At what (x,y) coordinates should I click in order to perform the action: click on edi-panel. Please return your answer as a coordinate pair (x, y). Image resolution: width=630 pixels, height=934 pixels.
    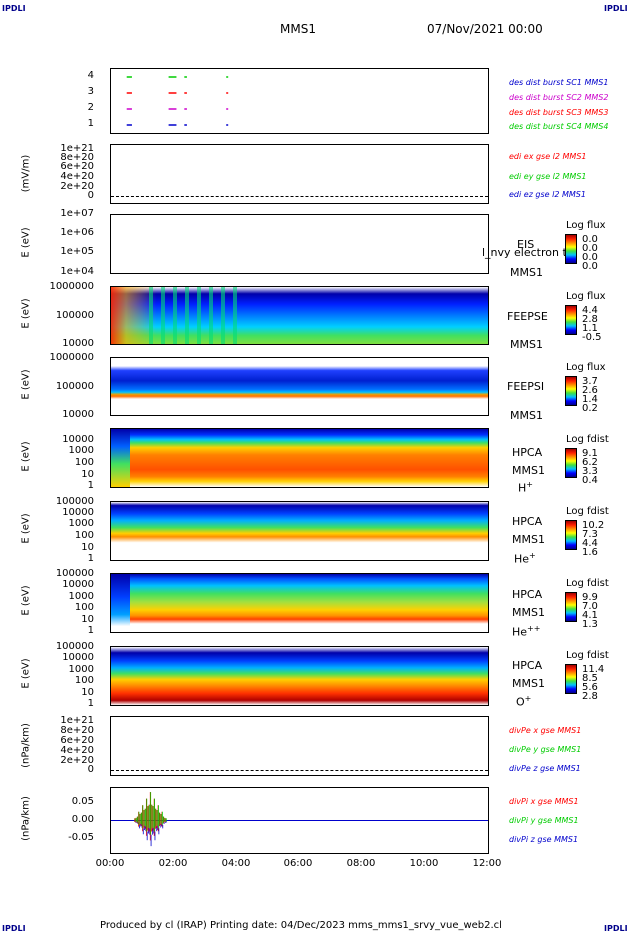
    Looking at the image, I should click on (299, 174).